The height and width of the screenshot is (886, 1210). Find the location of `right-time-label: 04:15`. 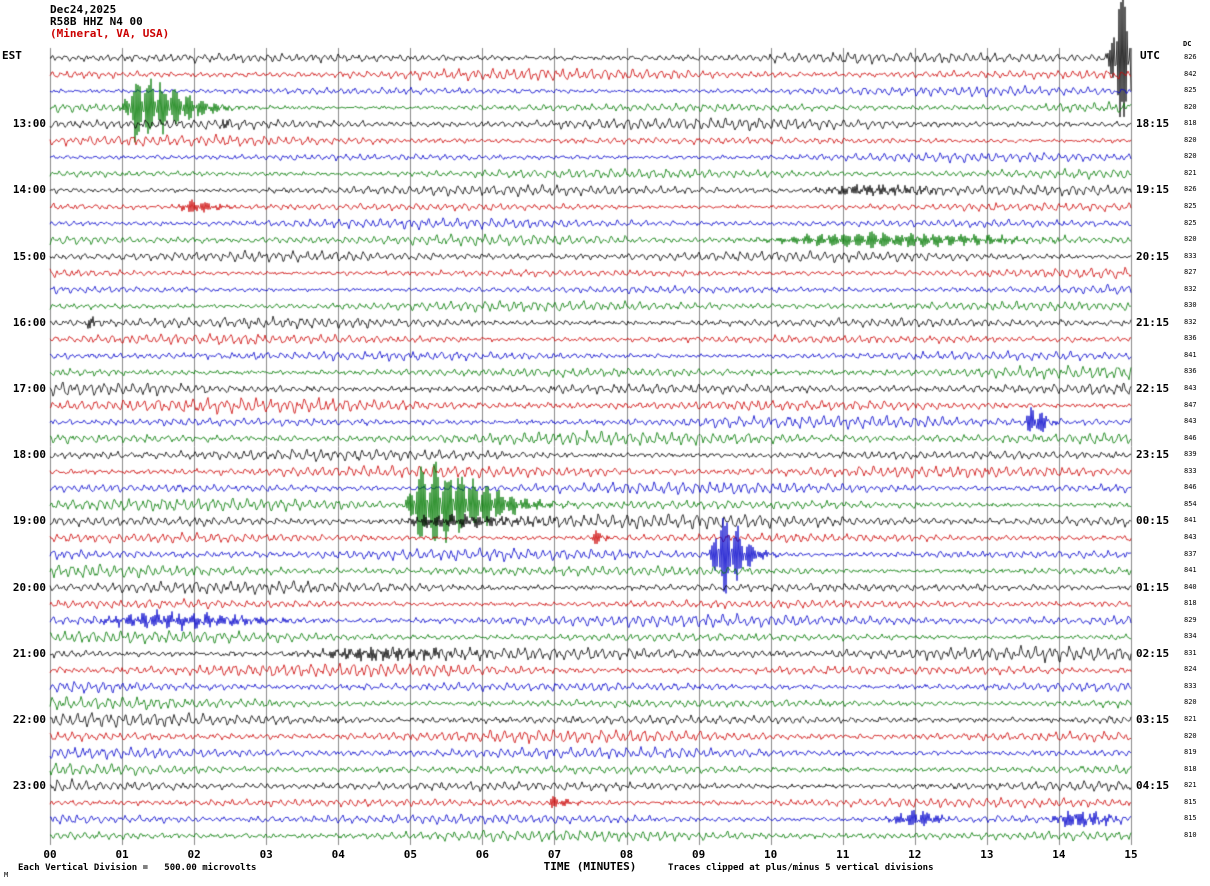

right-time-label: 04:15 is located at coordinates (1153, 786).